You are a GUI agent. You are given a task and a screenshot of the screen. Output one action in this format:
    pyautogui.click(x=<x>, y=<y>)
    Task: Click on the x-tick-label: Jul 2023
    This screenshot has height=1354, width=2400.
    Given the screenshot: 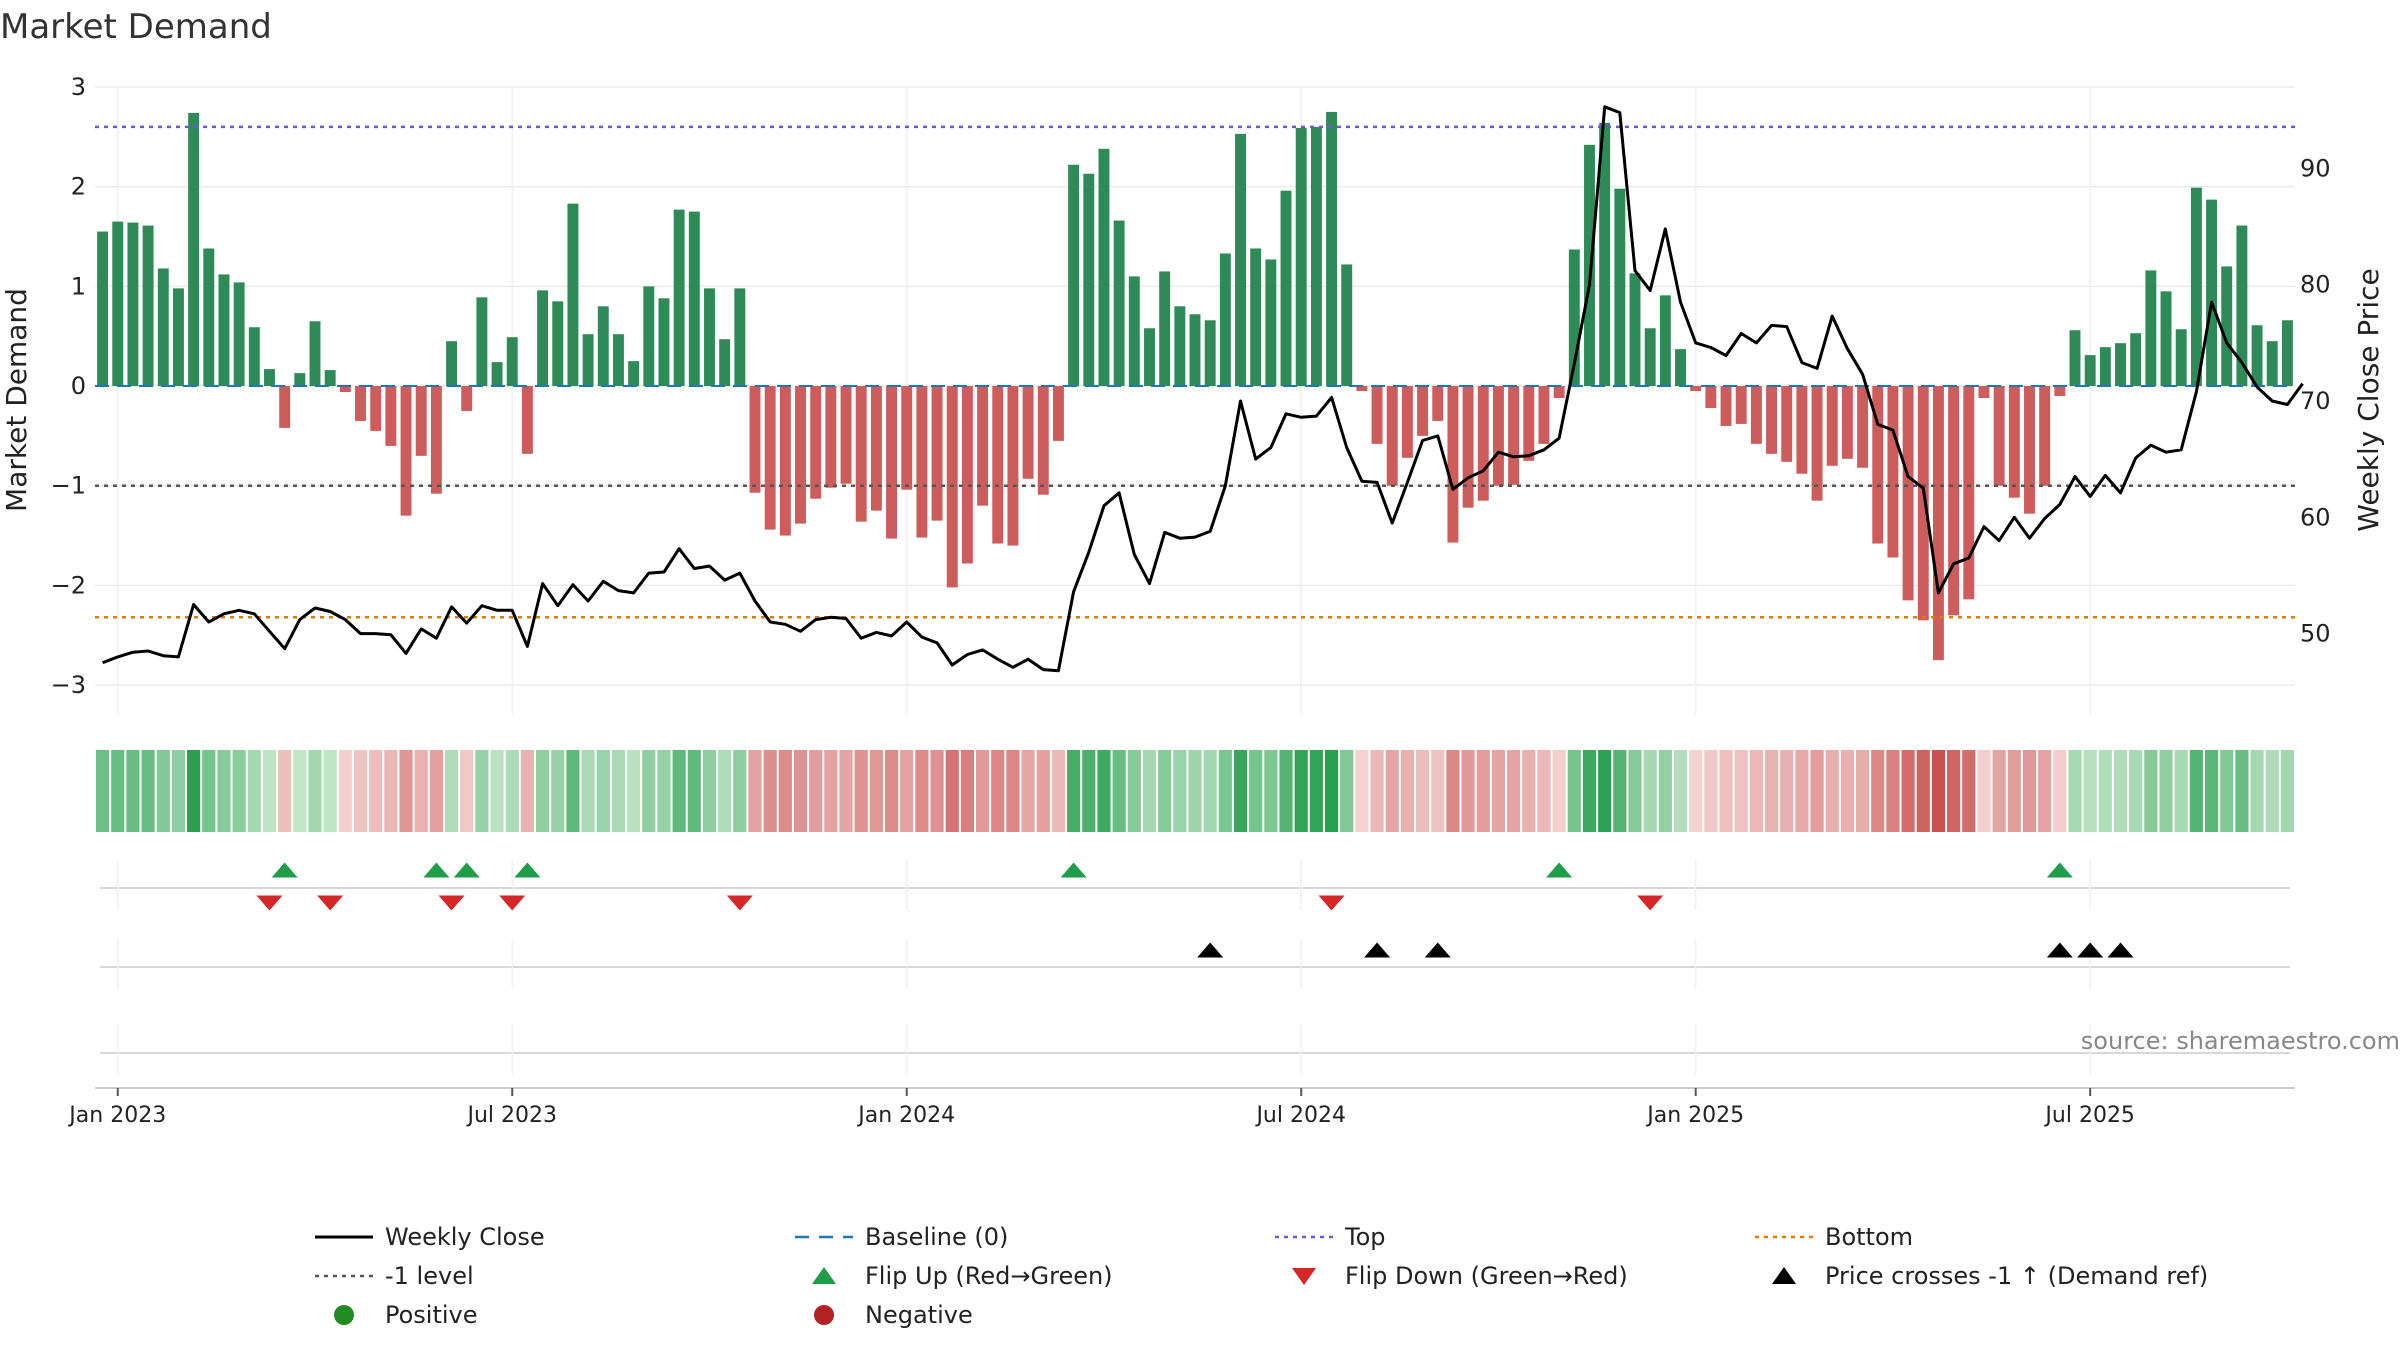 What is the action you would take?
    pyautogui.click(x=511, y=1115)
    